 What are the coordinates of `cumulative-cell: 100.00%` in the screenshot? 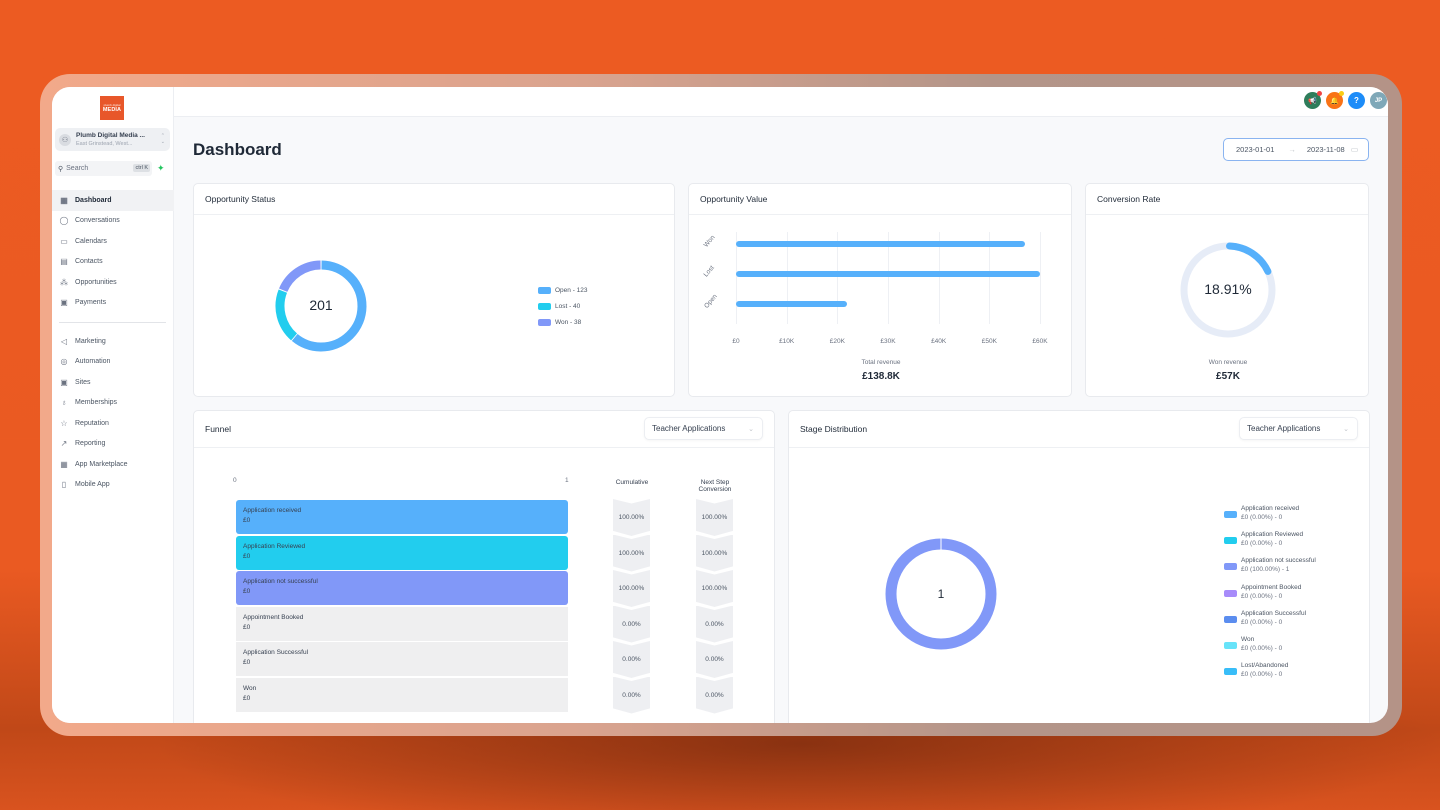 It's located at (631, 553).